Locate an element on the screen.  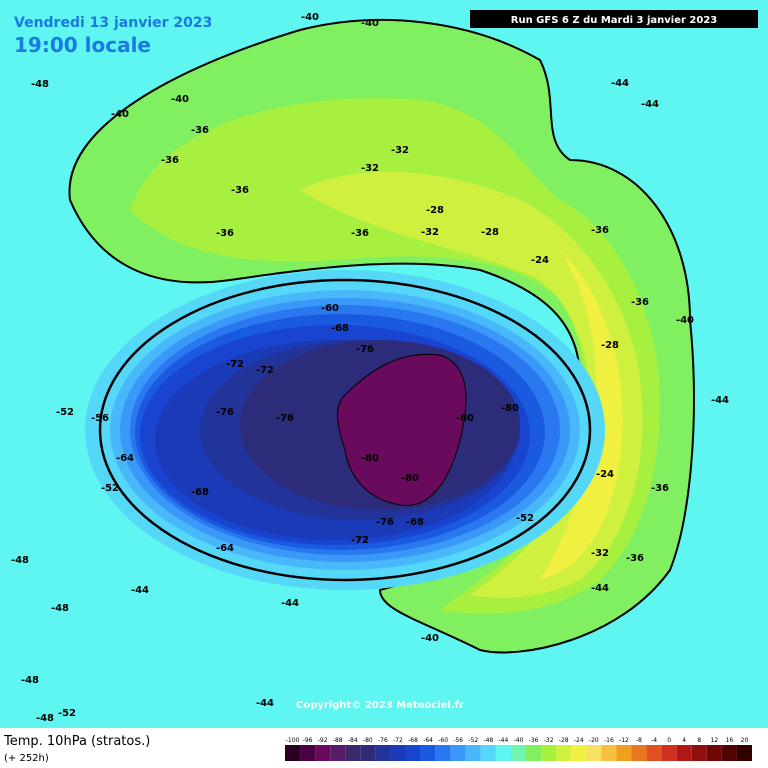
run-box is located at coordinates (614, 19).